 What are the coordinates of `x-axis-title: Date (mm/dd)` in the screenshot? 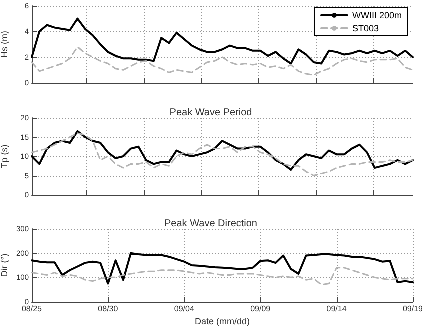 It's located at (222, 321).